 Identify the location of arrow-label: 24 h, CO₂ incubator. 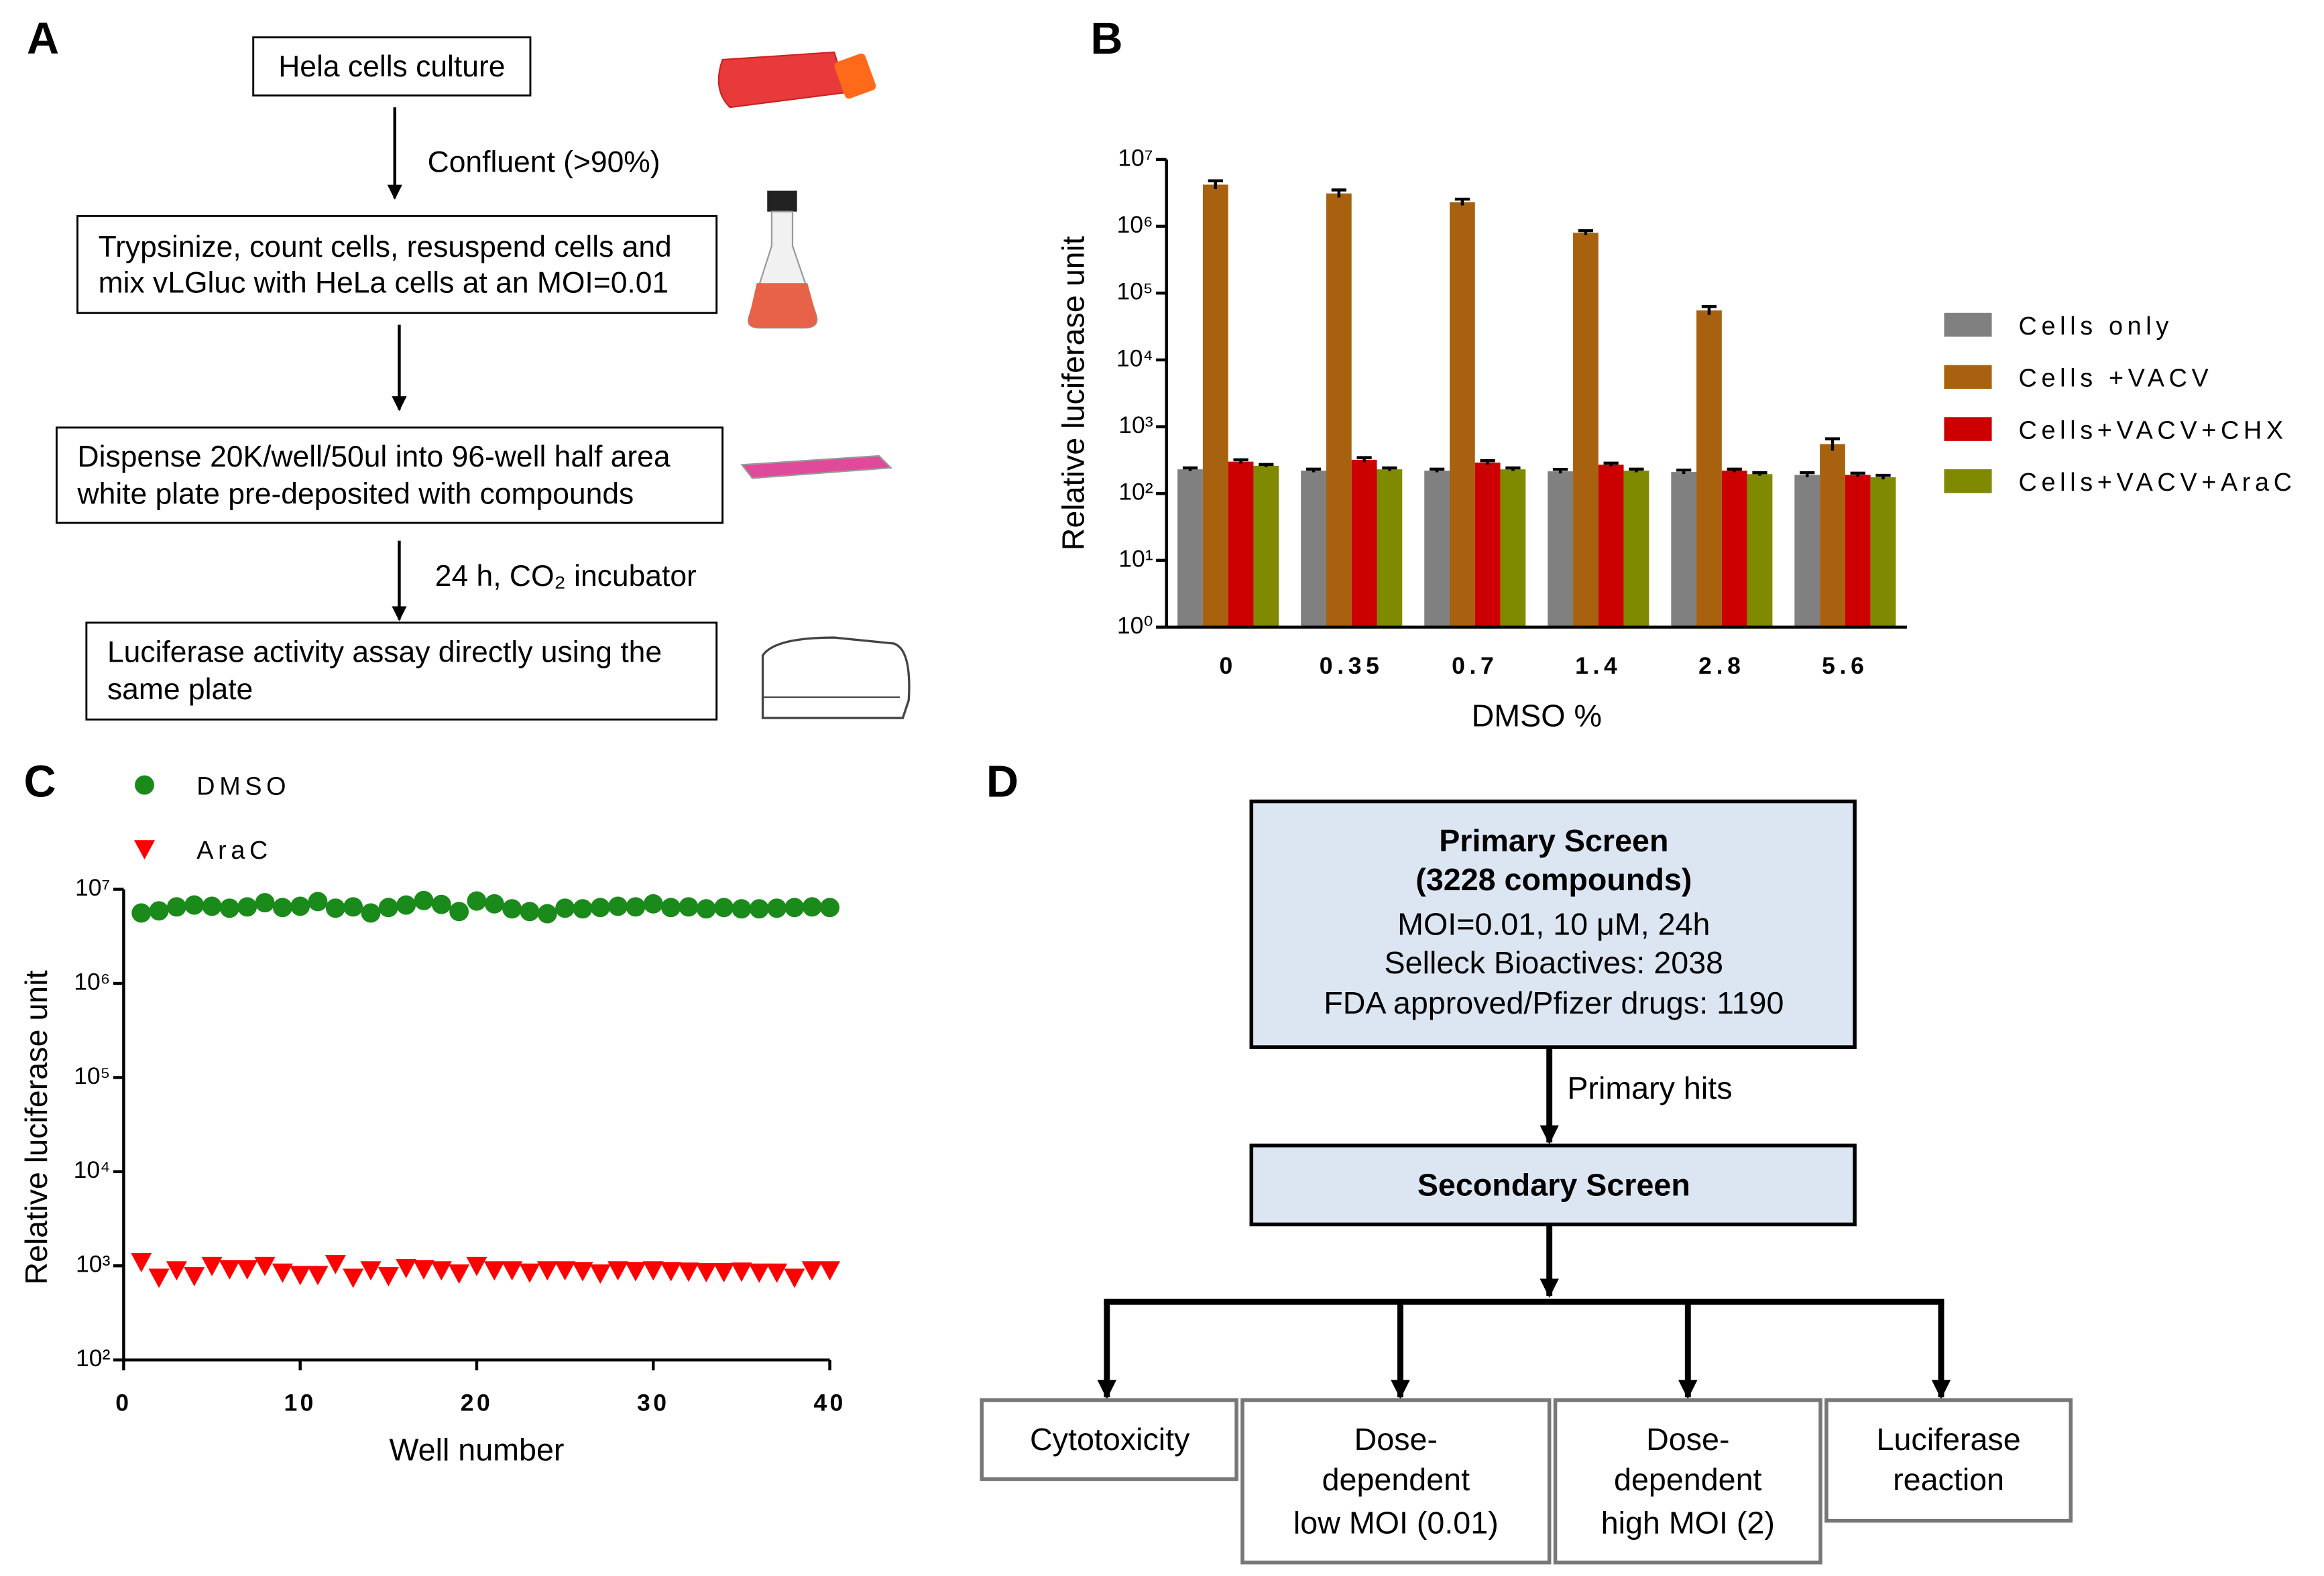
(566, 576).